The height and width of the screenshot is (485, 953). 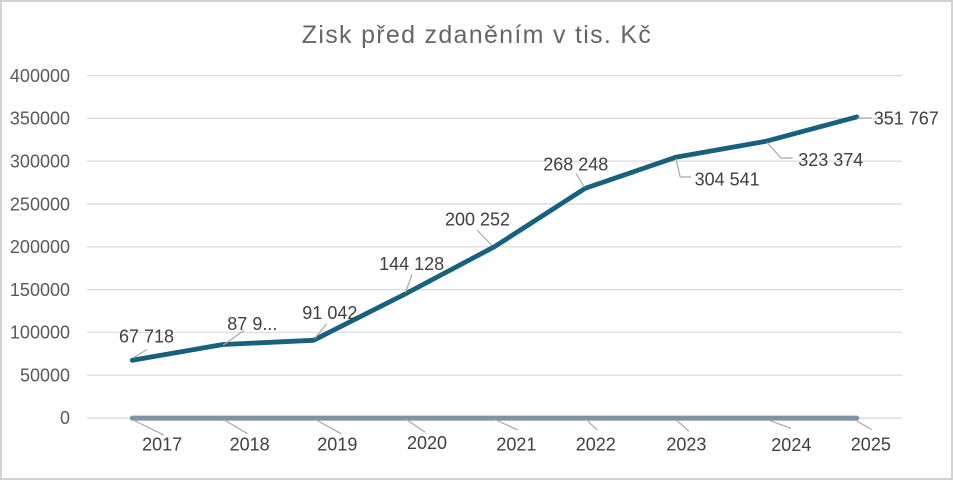 I want to click on svg-text: 2023, so click(x=686, y=445).